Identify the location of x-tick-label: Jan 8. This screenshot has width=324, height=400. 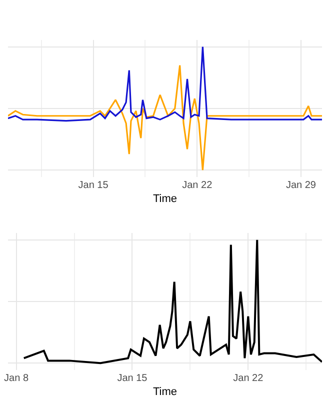
(16, 378).